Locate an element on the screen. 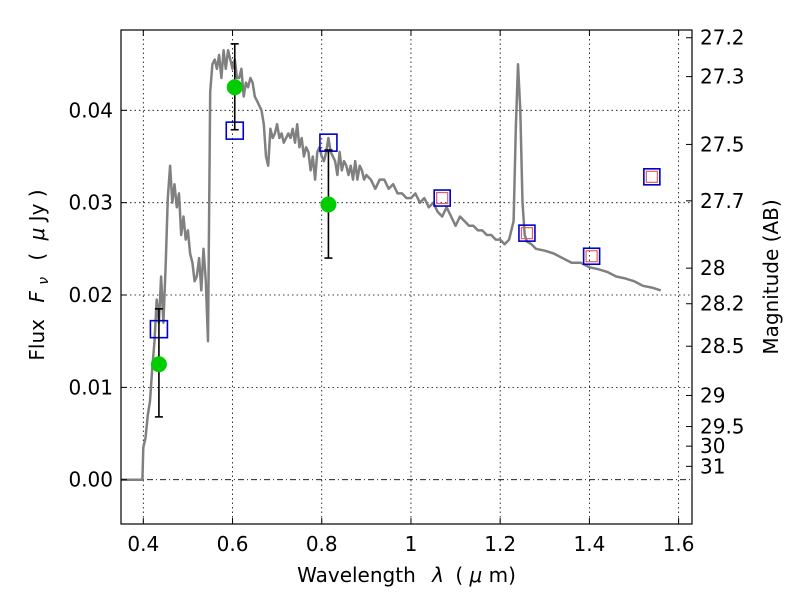 This screenshot has height=600, width=800. y-tick-label: 0.03 is located at coordinates (90, 203).